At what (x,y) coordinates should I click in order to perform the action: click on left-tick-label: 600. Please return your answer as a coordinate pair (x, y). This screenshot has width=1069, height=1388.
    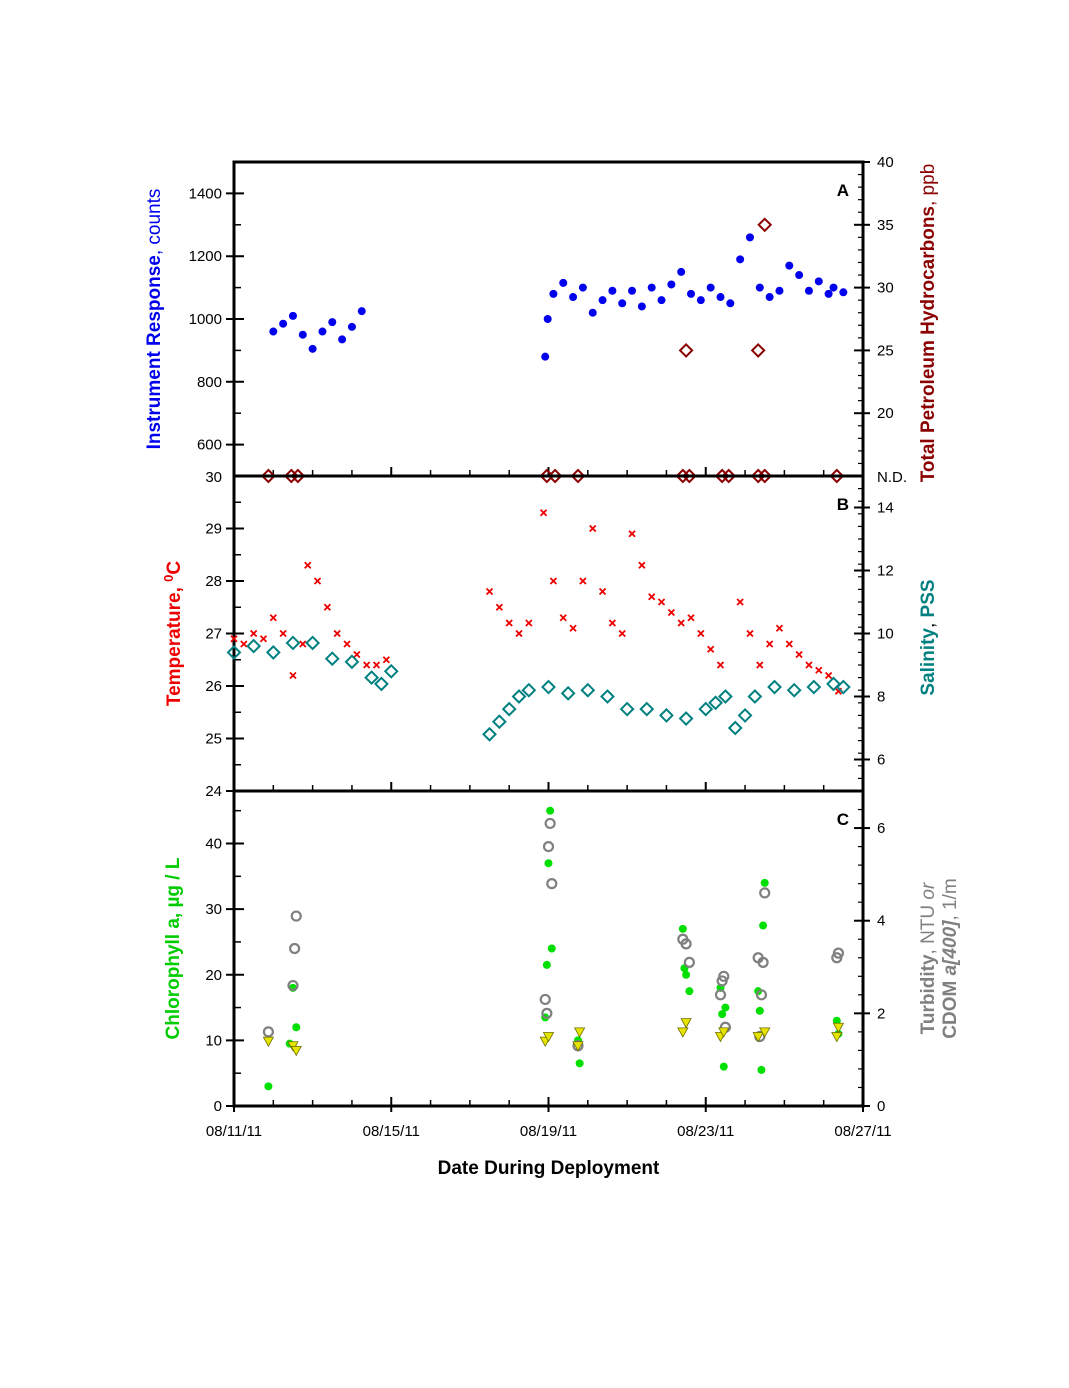
    Looking at the image, I should click on (209, 445).